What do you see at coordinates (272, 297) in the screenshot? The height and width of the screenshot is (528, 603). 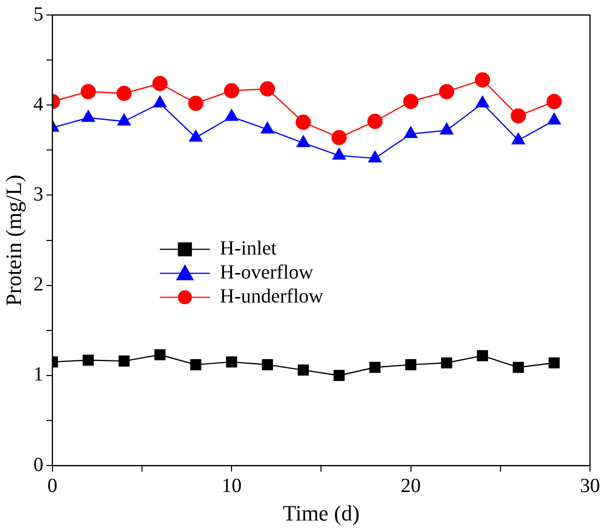 I see `legend-label: H-underflow` at bounding box center [272, 297].